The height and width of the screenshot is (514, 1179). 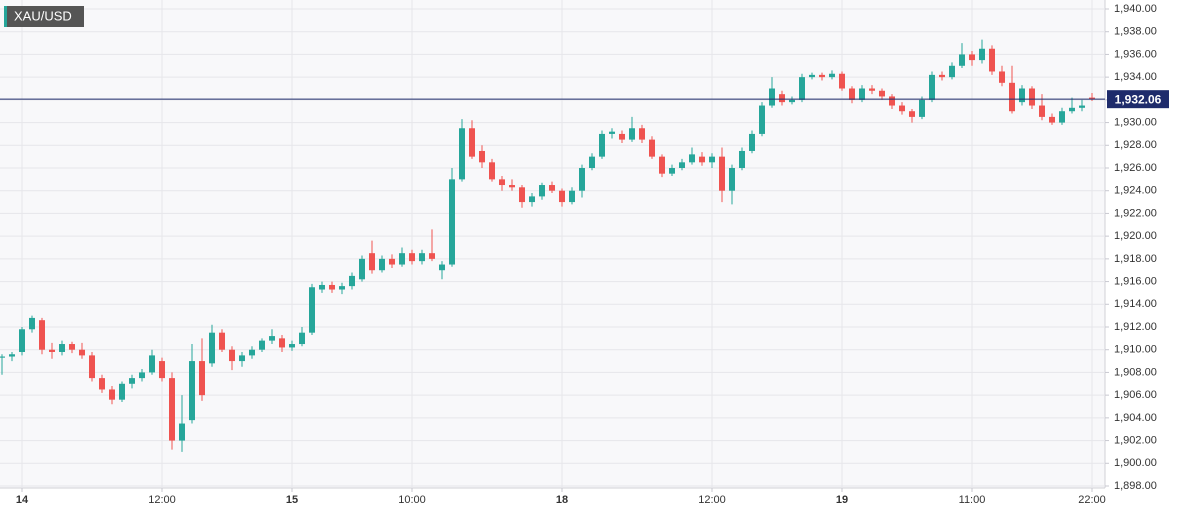 What do you see at coordinates (1135, 463) in the screenshot?
I see `y-tick-label: 1,900.00` at bounding box center [1135, 463].